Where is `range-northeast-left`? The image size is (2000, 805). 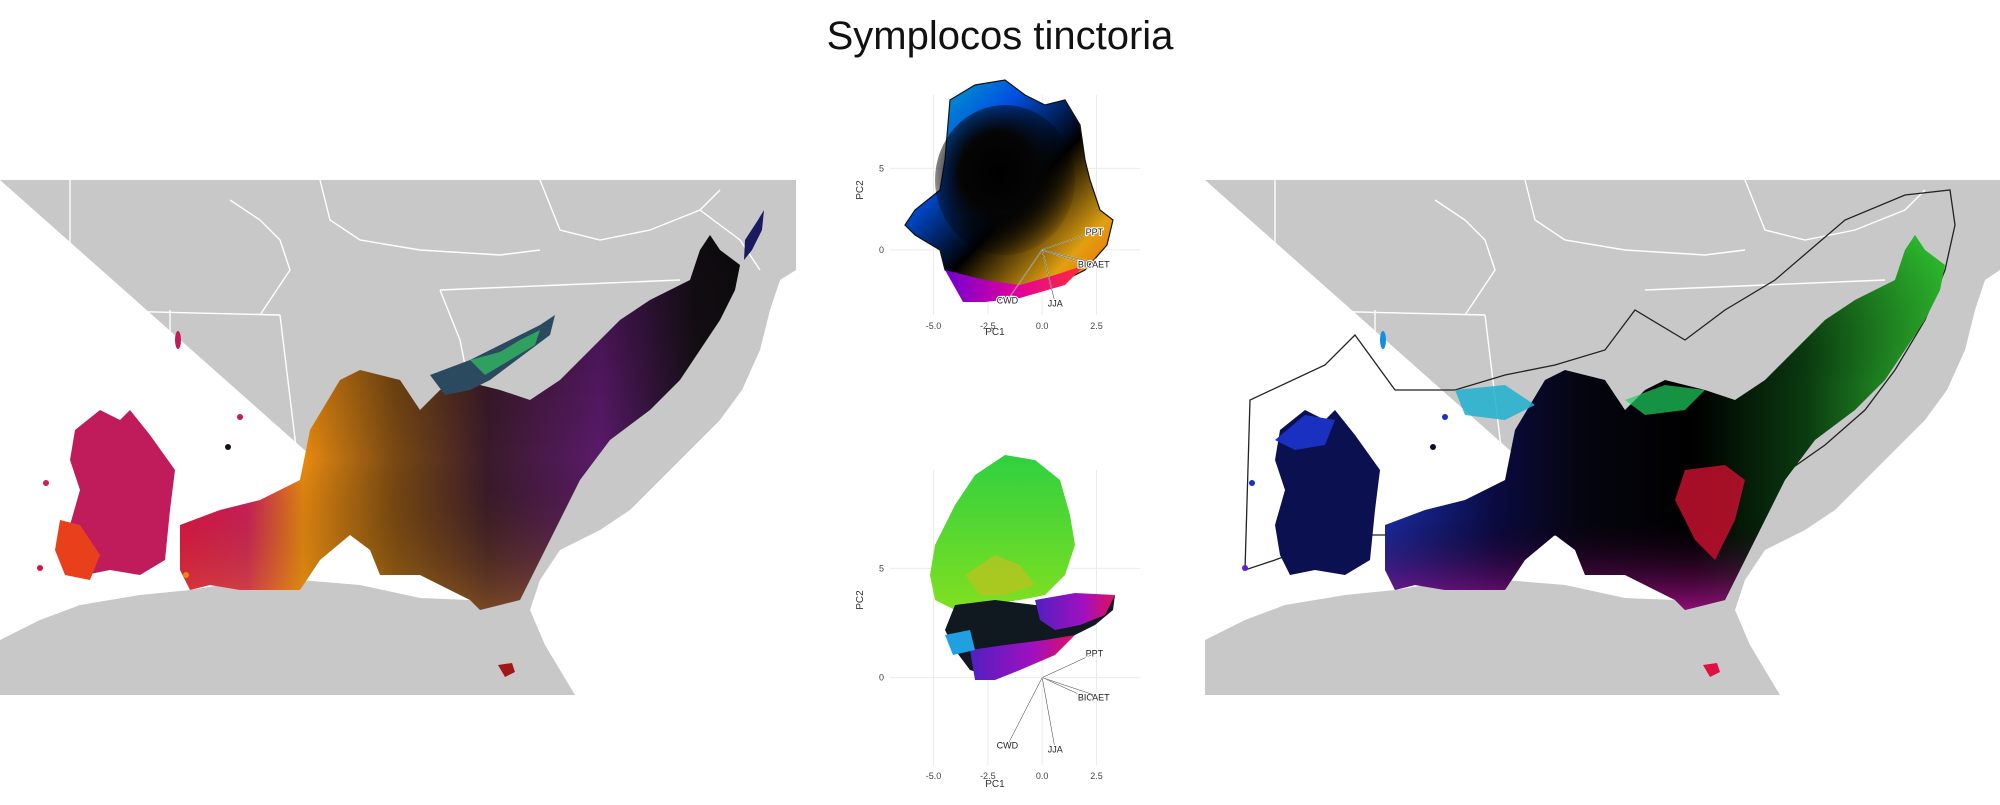
range-northeast-left is located at coordinates (754, 235).